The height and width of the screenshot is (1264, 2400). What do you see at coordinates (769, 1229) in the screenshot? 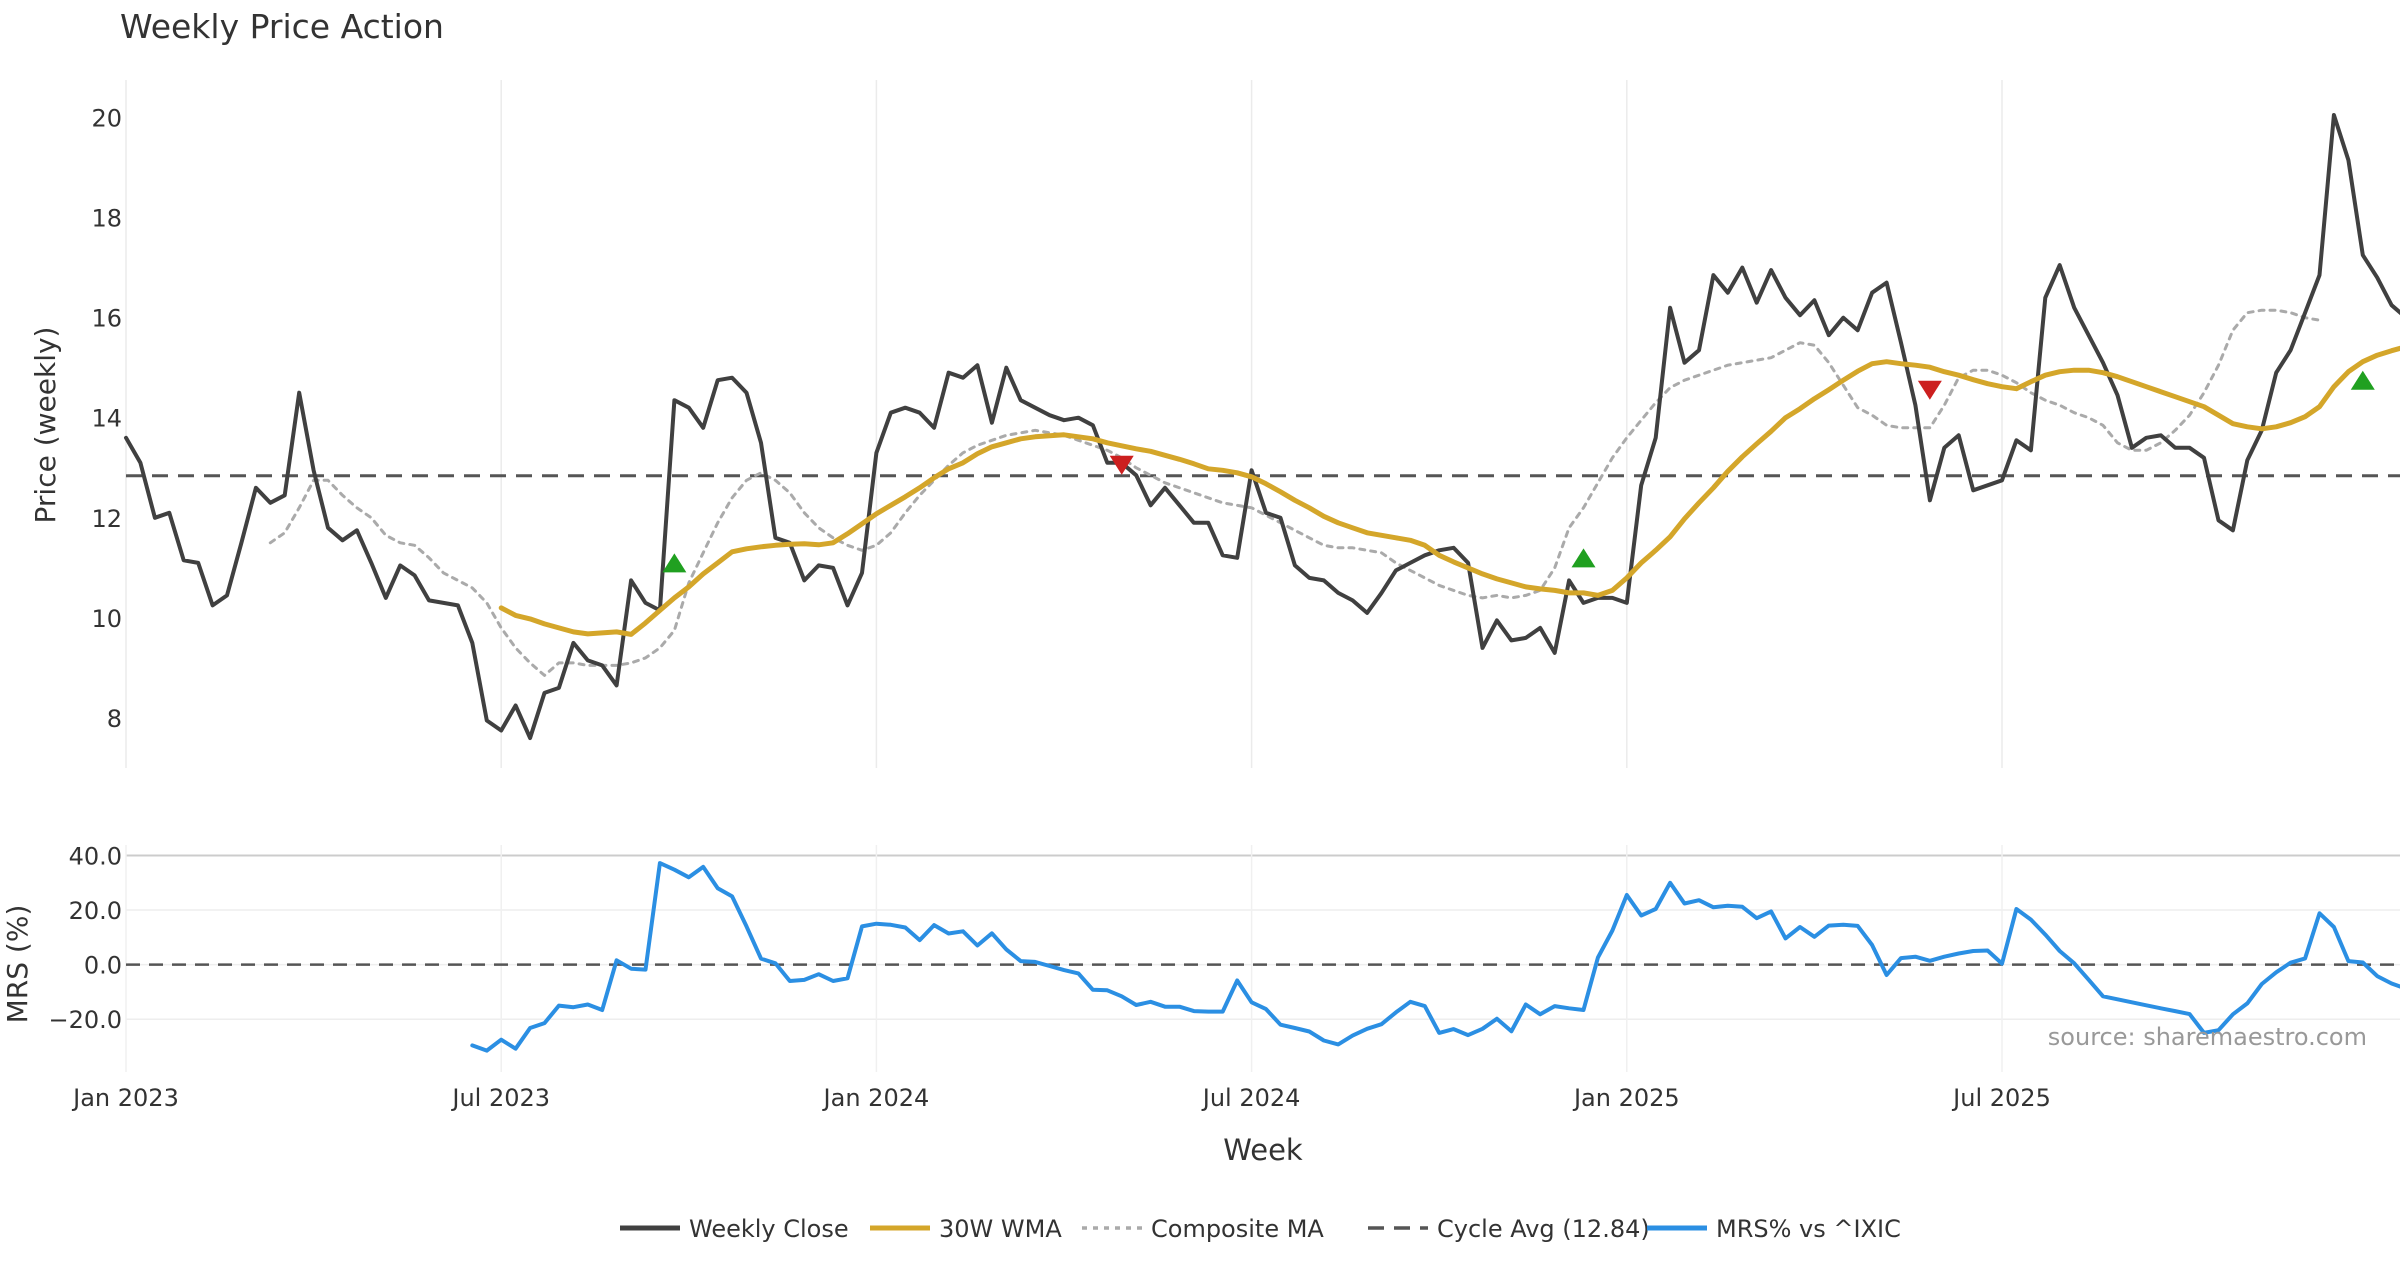
I see `legend-label: Weekly Close` at bounding box center [769, 1229].